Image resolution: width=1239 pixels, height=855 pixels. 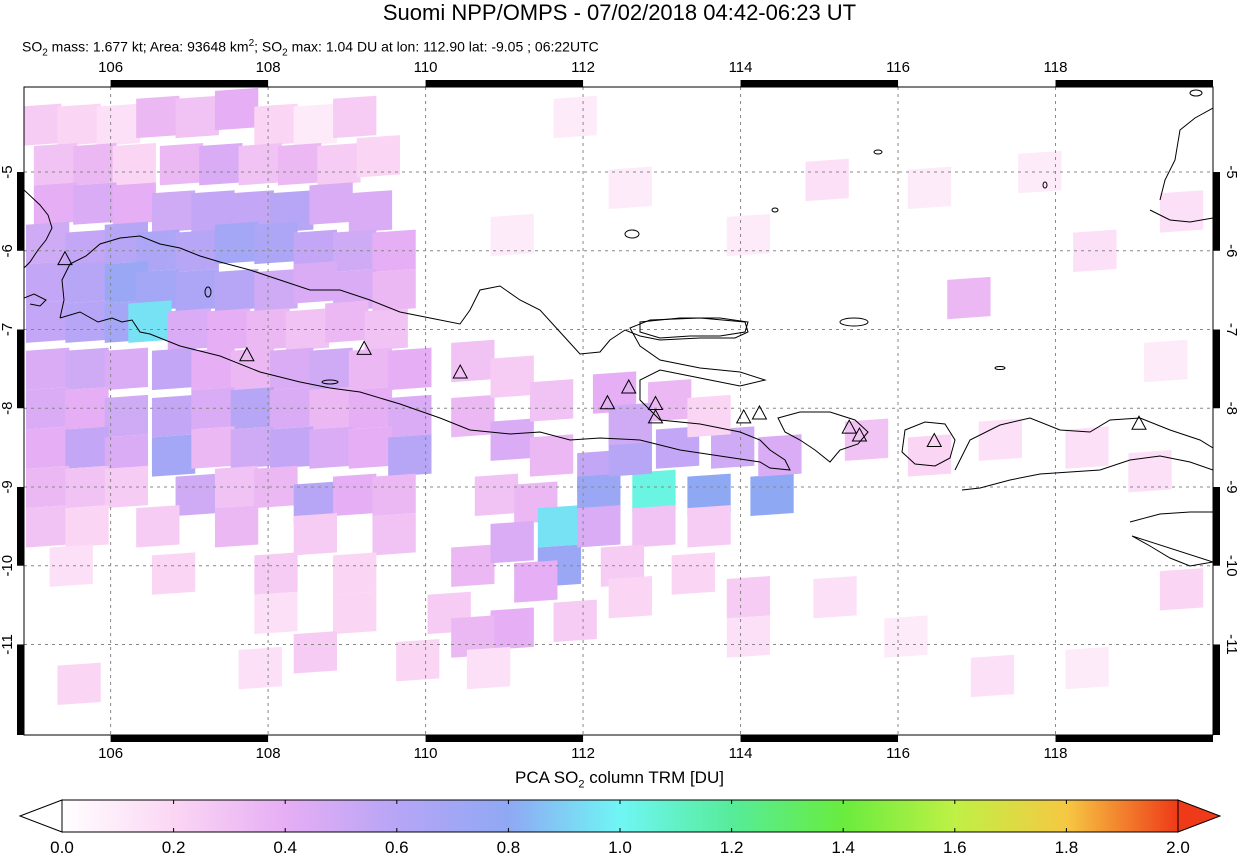 I want to click on coast-sumatra, so click(x=38, y=229).